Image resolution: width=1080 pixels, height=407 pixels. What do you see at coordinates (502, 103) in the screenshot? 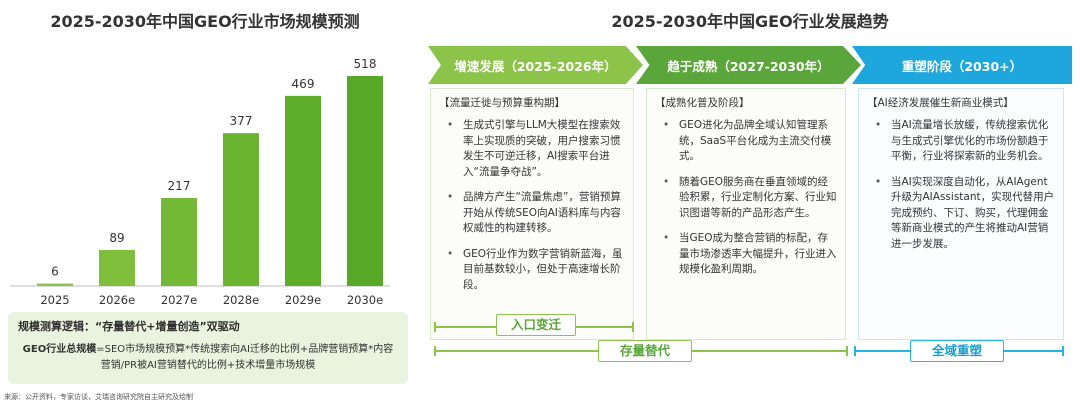
I see `card-head: 【流量迁徙与预算重构期】` at bounding box center [502, 103].